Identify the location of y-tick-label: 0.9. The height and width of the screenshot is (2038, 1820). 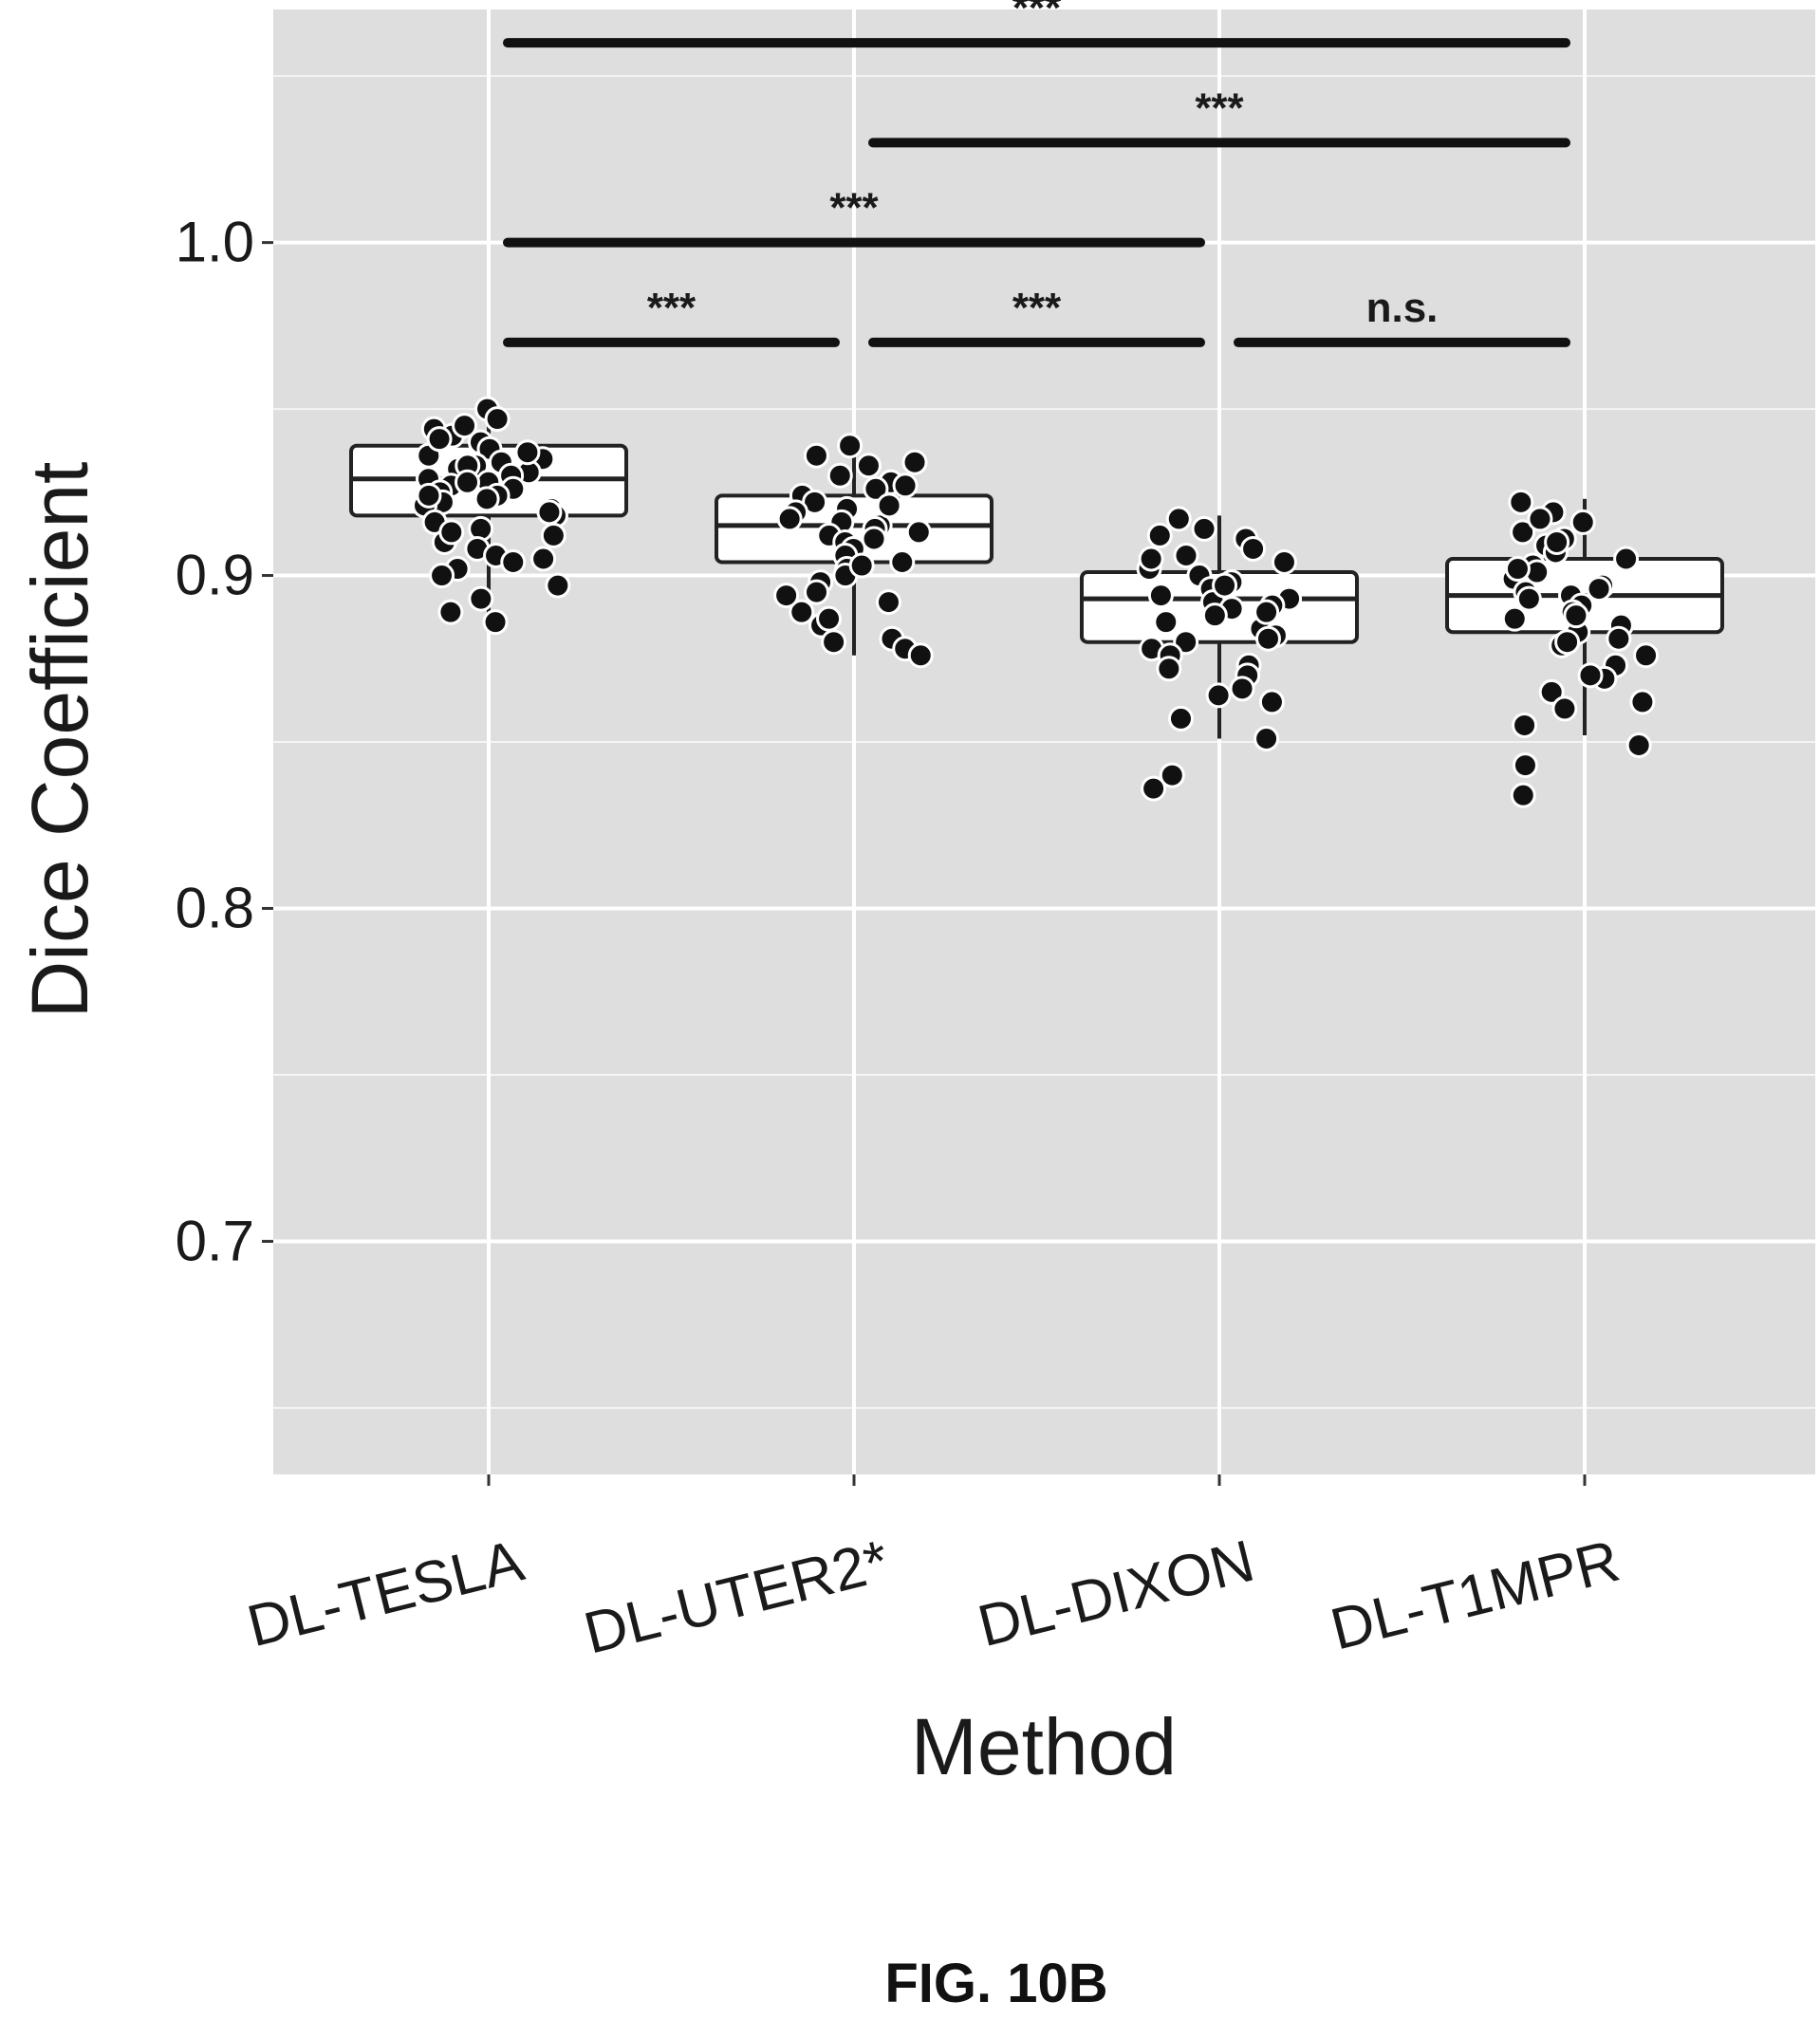
(215, 576).